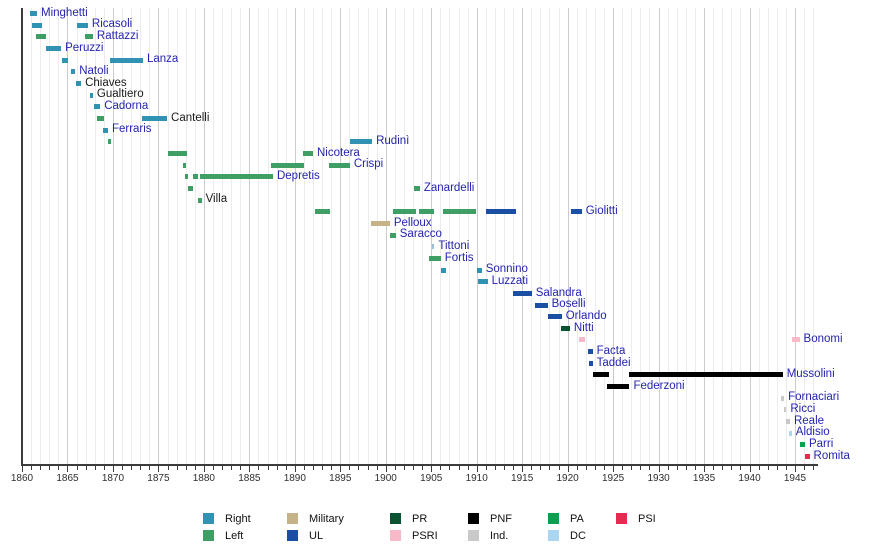  I want to click on axis-tick-label: 1860, so click(22, 478).